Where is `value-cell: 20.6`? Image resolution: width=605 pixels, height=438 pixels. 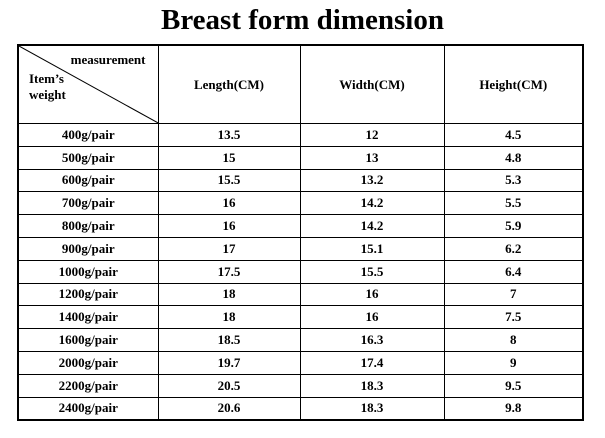 value-cell: 20.6 is located at coordinates (229, 408).